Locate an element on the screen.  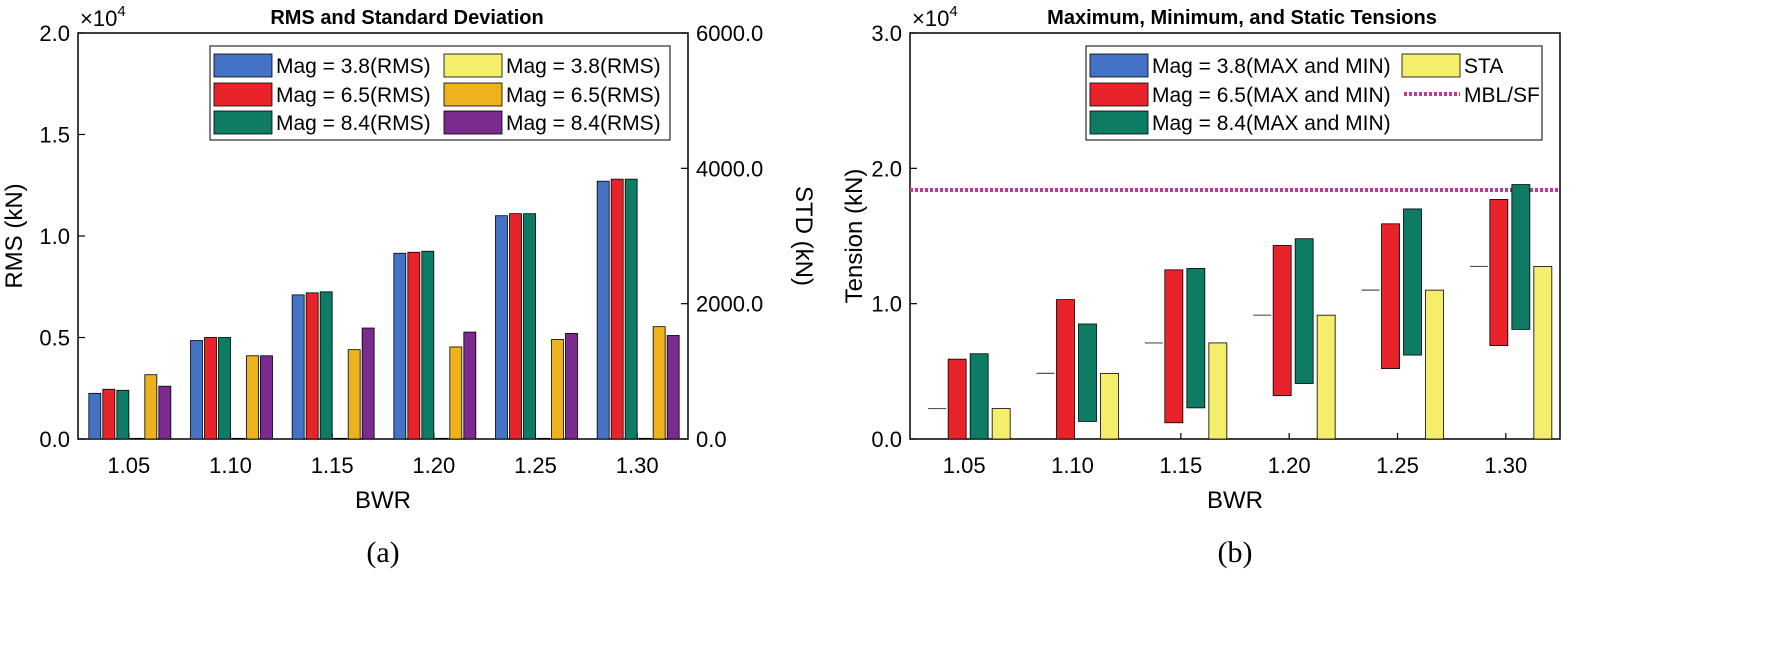
chart-b-y-tick-label: 2.0 is located at coordinates (886, 168).